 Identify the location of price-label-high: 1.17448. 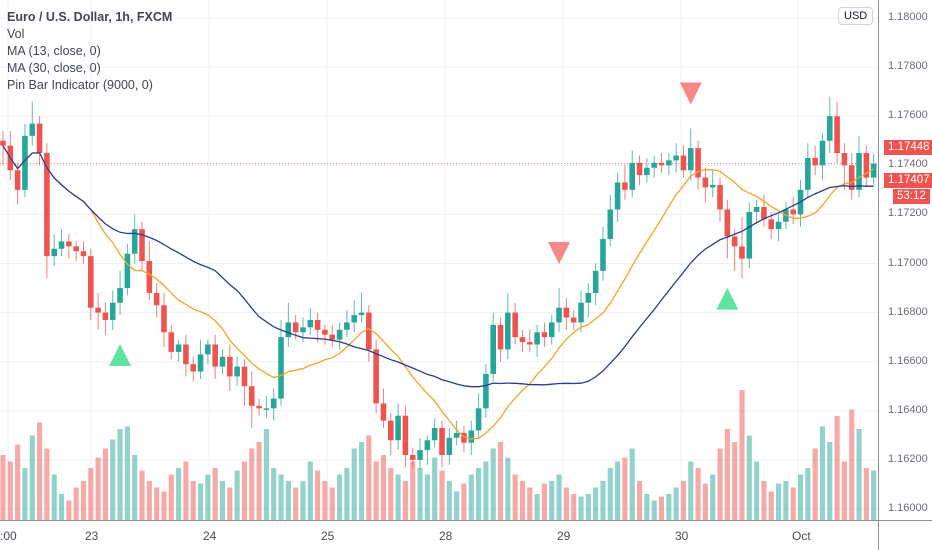
(908, 147).